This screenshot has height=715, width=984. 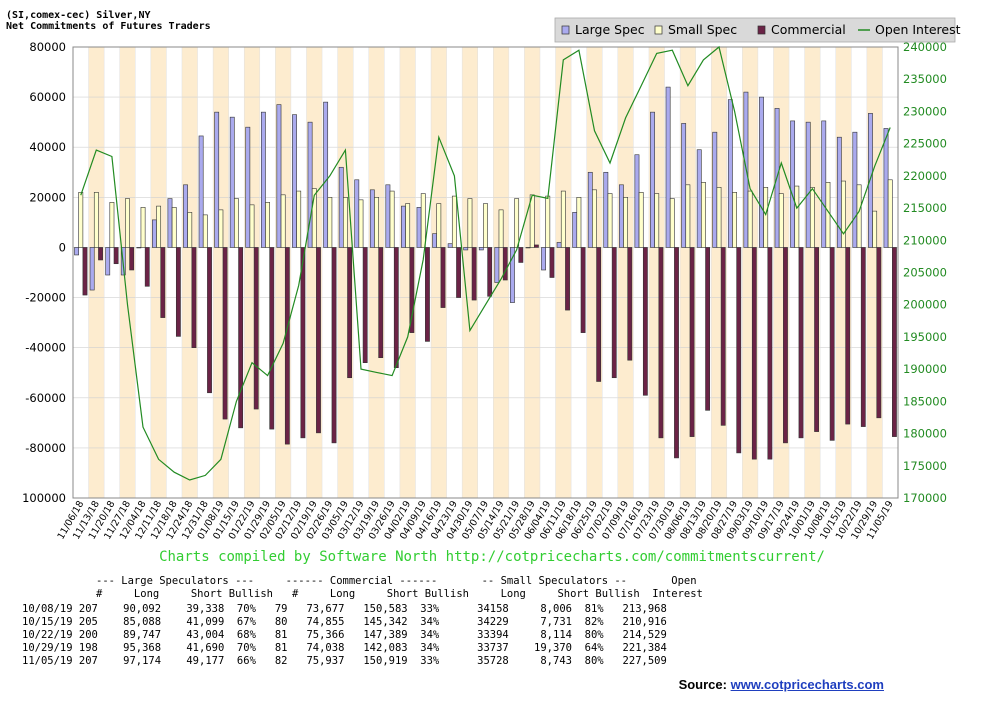 I want to click on left-tick-label: -20000, so click(x=45, y=298).